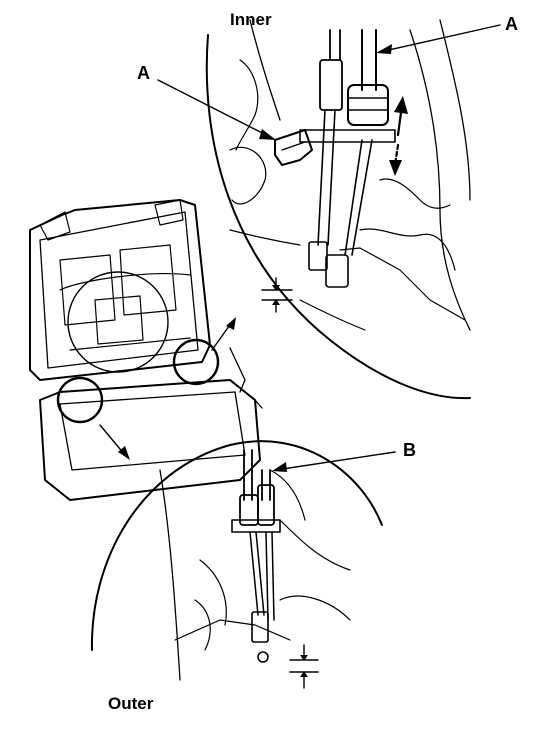  I want to click on seat-back-cable-loop, so click(118, 322).